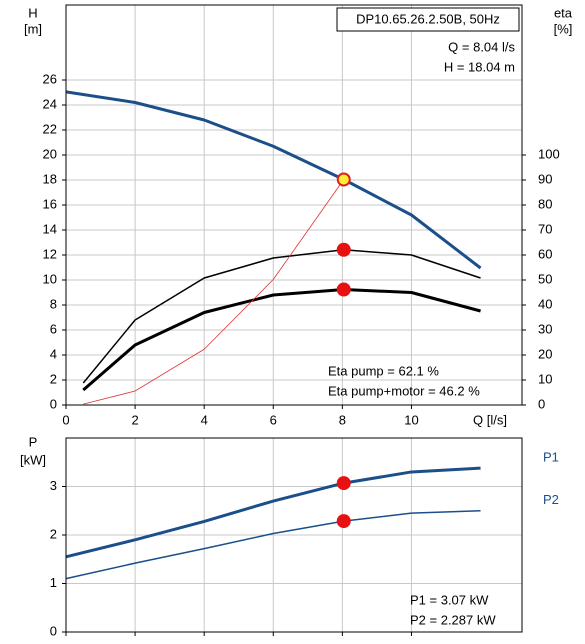  I want to click on y-tick-label: 12, so click(50, 253).